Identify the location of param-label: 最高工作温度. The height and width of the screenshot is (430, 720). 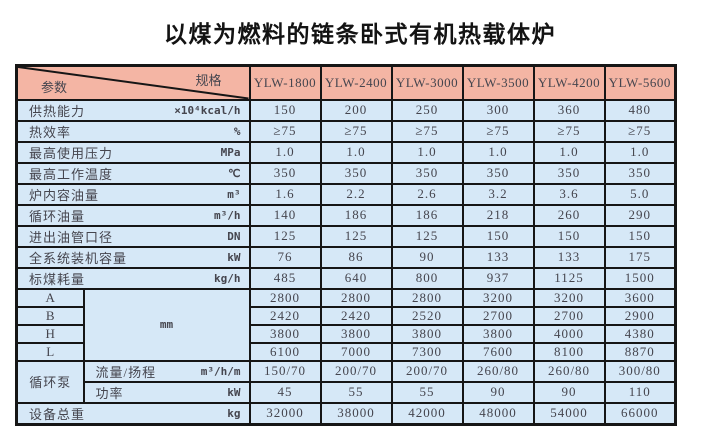
(71, 174).